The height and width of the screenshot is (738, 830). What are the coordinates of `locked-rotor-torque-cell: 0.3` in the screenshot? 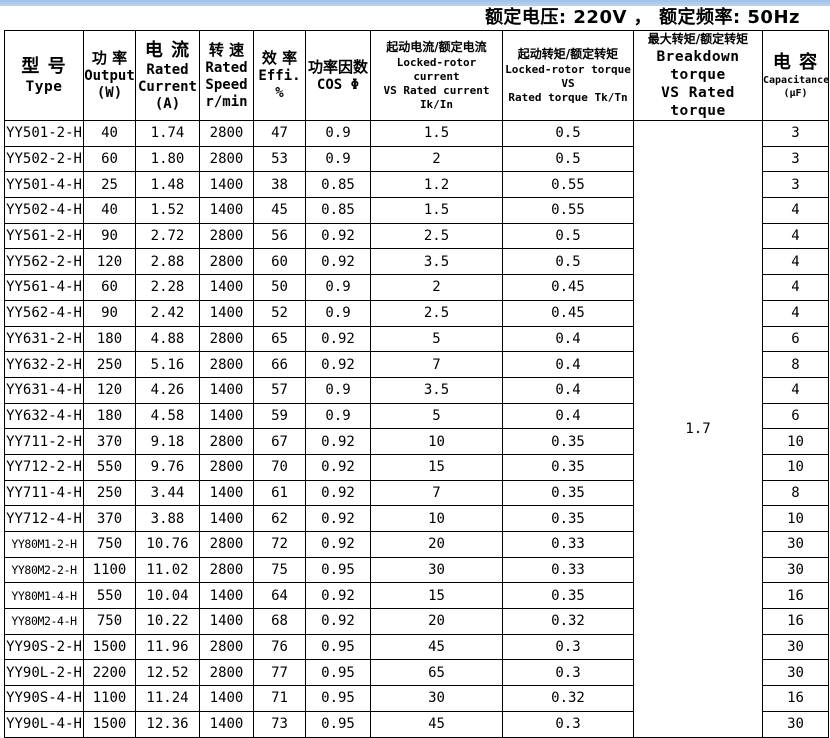 It's located at (568, 724).